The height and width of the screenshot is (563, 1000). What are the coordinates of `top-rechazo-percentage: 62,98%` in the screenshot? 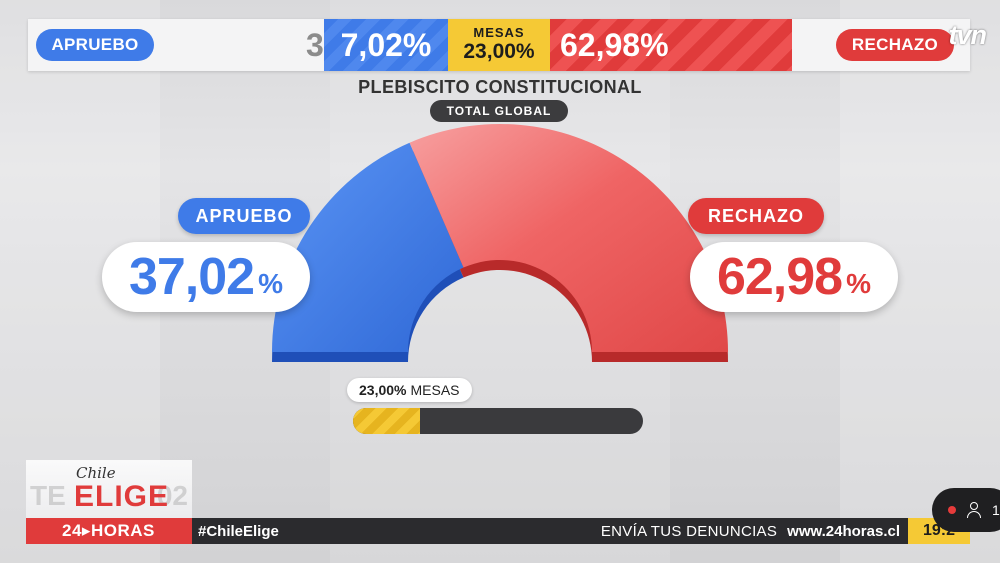 It's located at (671, 45).